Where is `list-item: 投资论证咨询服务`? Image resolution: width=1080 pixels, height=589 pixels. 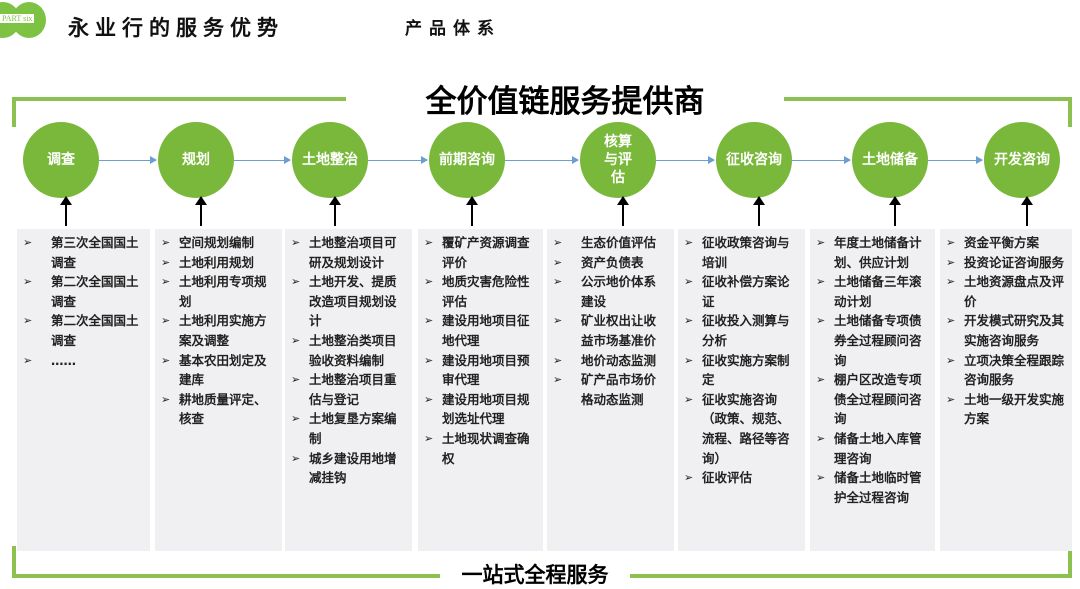 list-item: 投资论证咨询服务 is located at coordinates (1006, 263).